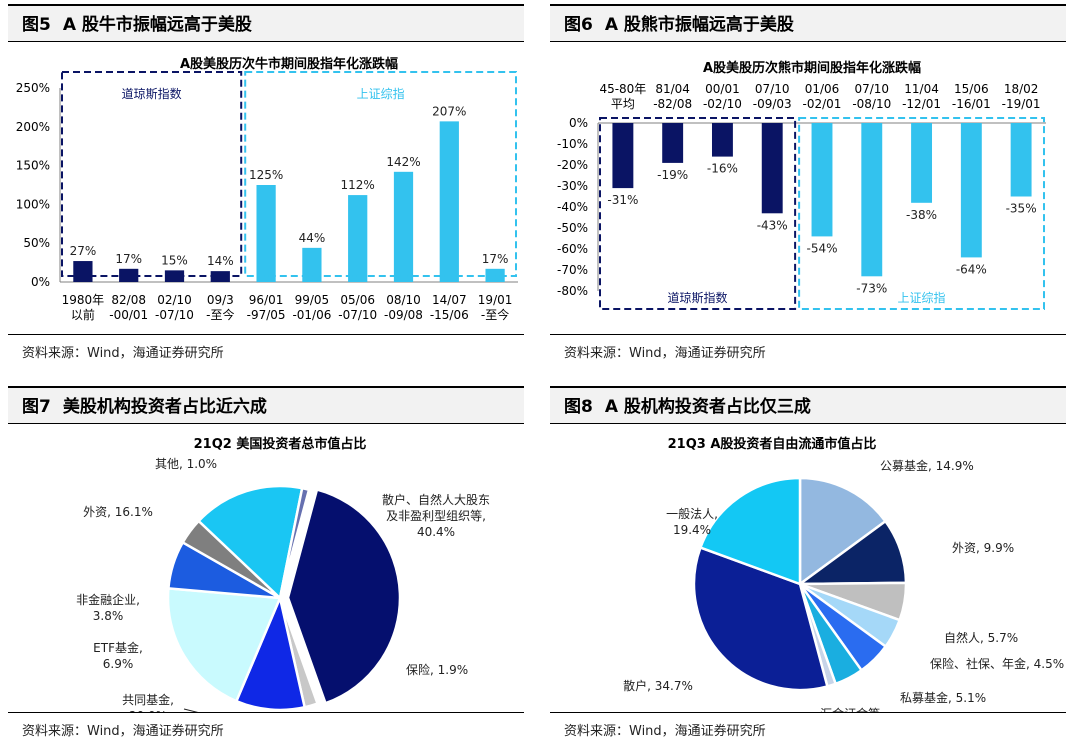  Describe the element at coordinates (943, 697) in the screenshot. I see `slice-label: 私募基金, 5.1%` at that location.